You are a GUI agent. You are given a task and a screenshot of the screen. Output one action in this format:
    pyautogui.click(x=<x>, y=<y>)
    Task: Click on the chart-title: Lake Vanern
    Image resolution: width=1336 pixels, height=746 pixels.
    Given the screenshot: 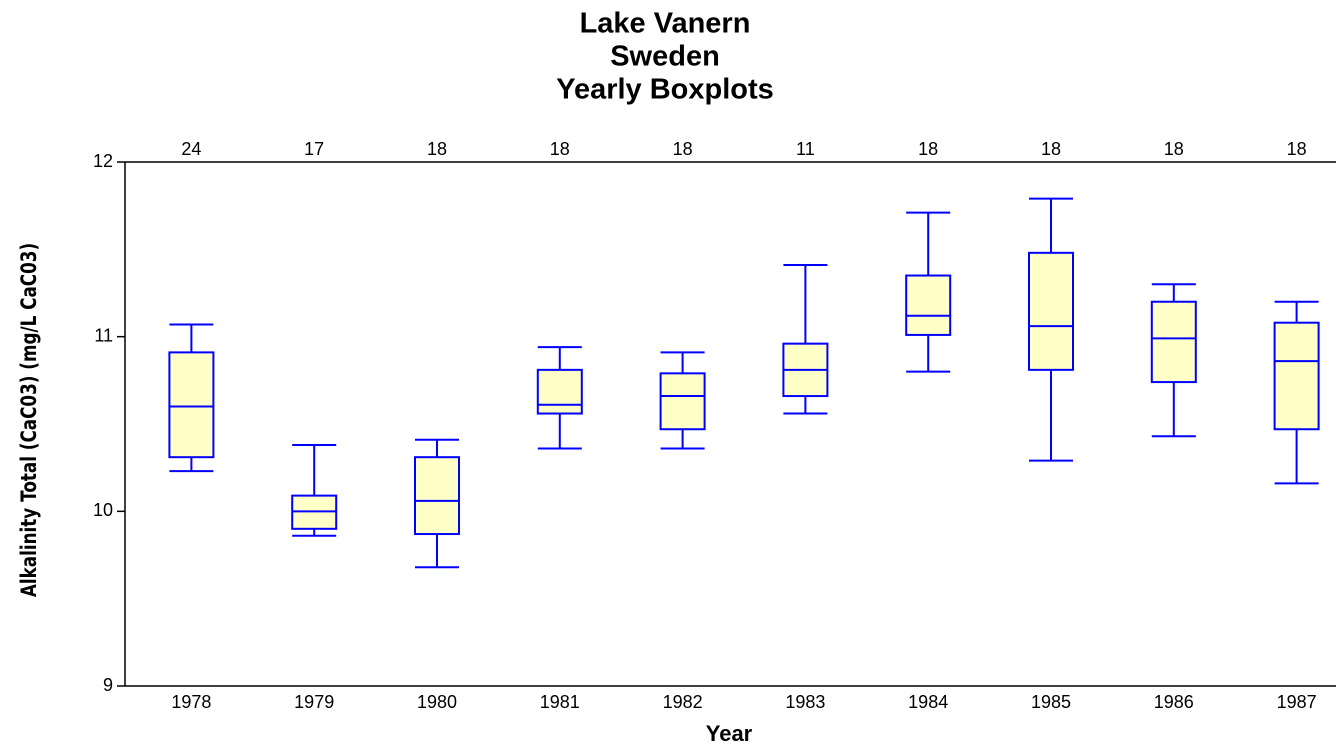 What is the action you would take?
    pyautogui.click(x=665, y=24)
    